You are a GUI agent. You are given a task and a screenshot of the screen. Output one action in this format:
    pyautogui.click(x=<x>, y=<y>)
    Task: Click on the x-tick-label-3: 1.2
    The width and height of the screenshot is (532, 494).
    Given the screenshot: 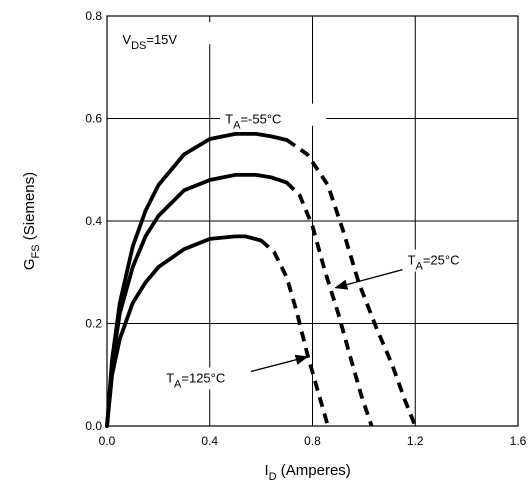 What is the action you would take?
    pyautogui.click(x=415, y=441)
    